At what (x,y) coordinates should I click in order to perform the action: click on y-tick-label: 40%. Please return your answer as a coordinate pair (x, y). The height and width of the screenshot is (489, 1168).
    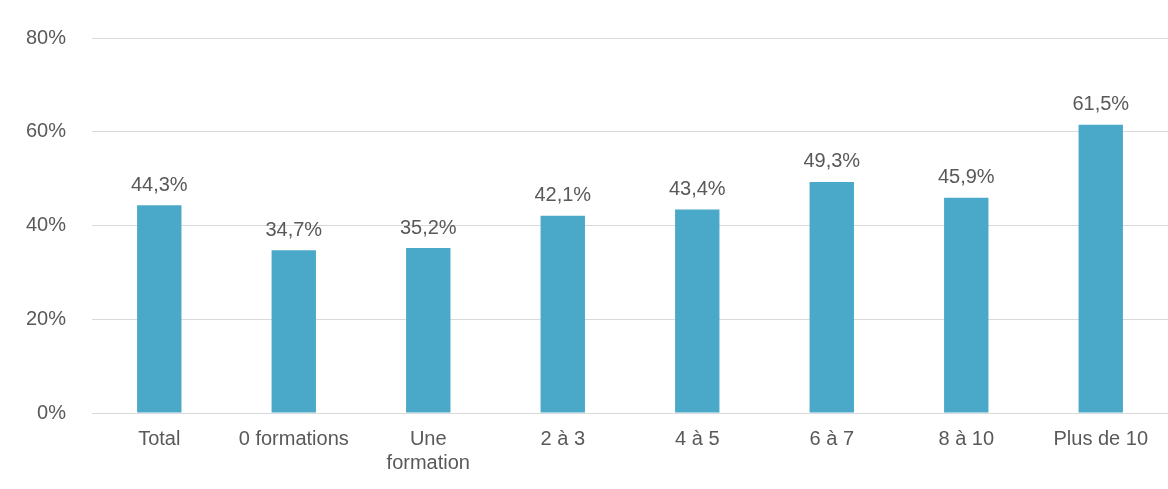
    Looking at the image, I should click on (46, 224).